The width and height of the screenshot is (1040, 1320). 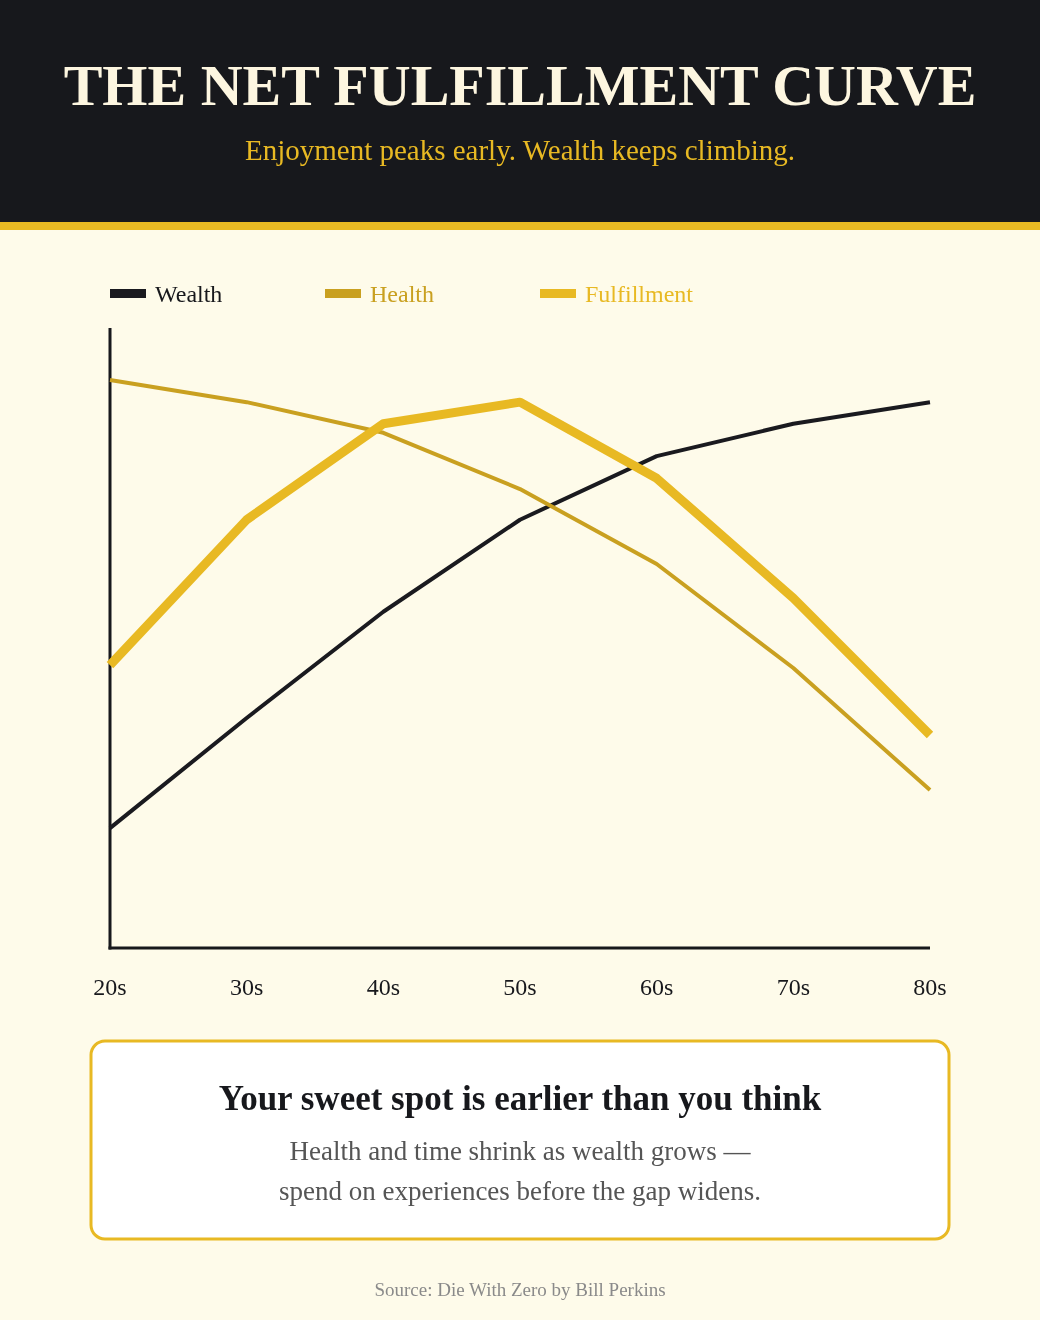 I want to click on source-note: Source: Die With Zero by Bill Perkins, so click(x=520, y=1289).